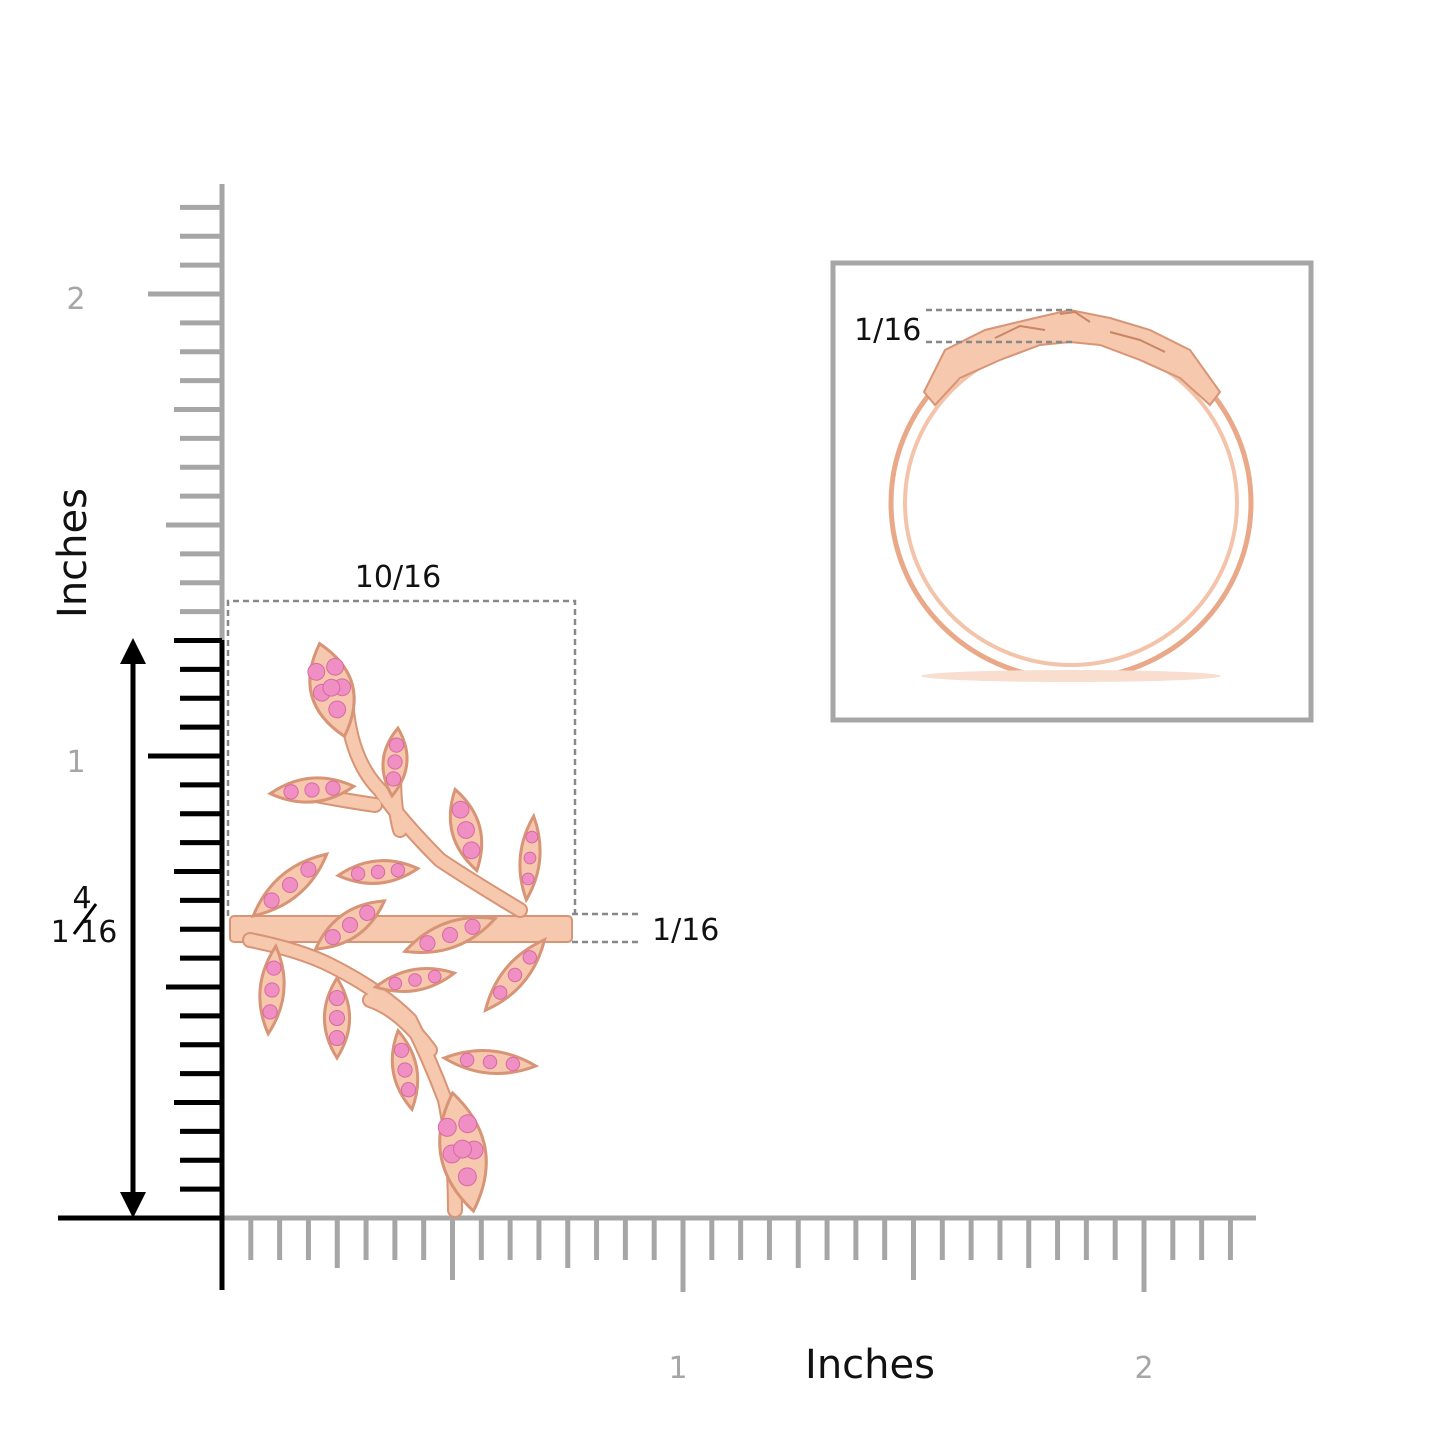 The width and height of the screenshot is (1440, 1440). Describe the element at coordinates (81, 898) in the screenshot. I see `height-label-top: 4` at that location.